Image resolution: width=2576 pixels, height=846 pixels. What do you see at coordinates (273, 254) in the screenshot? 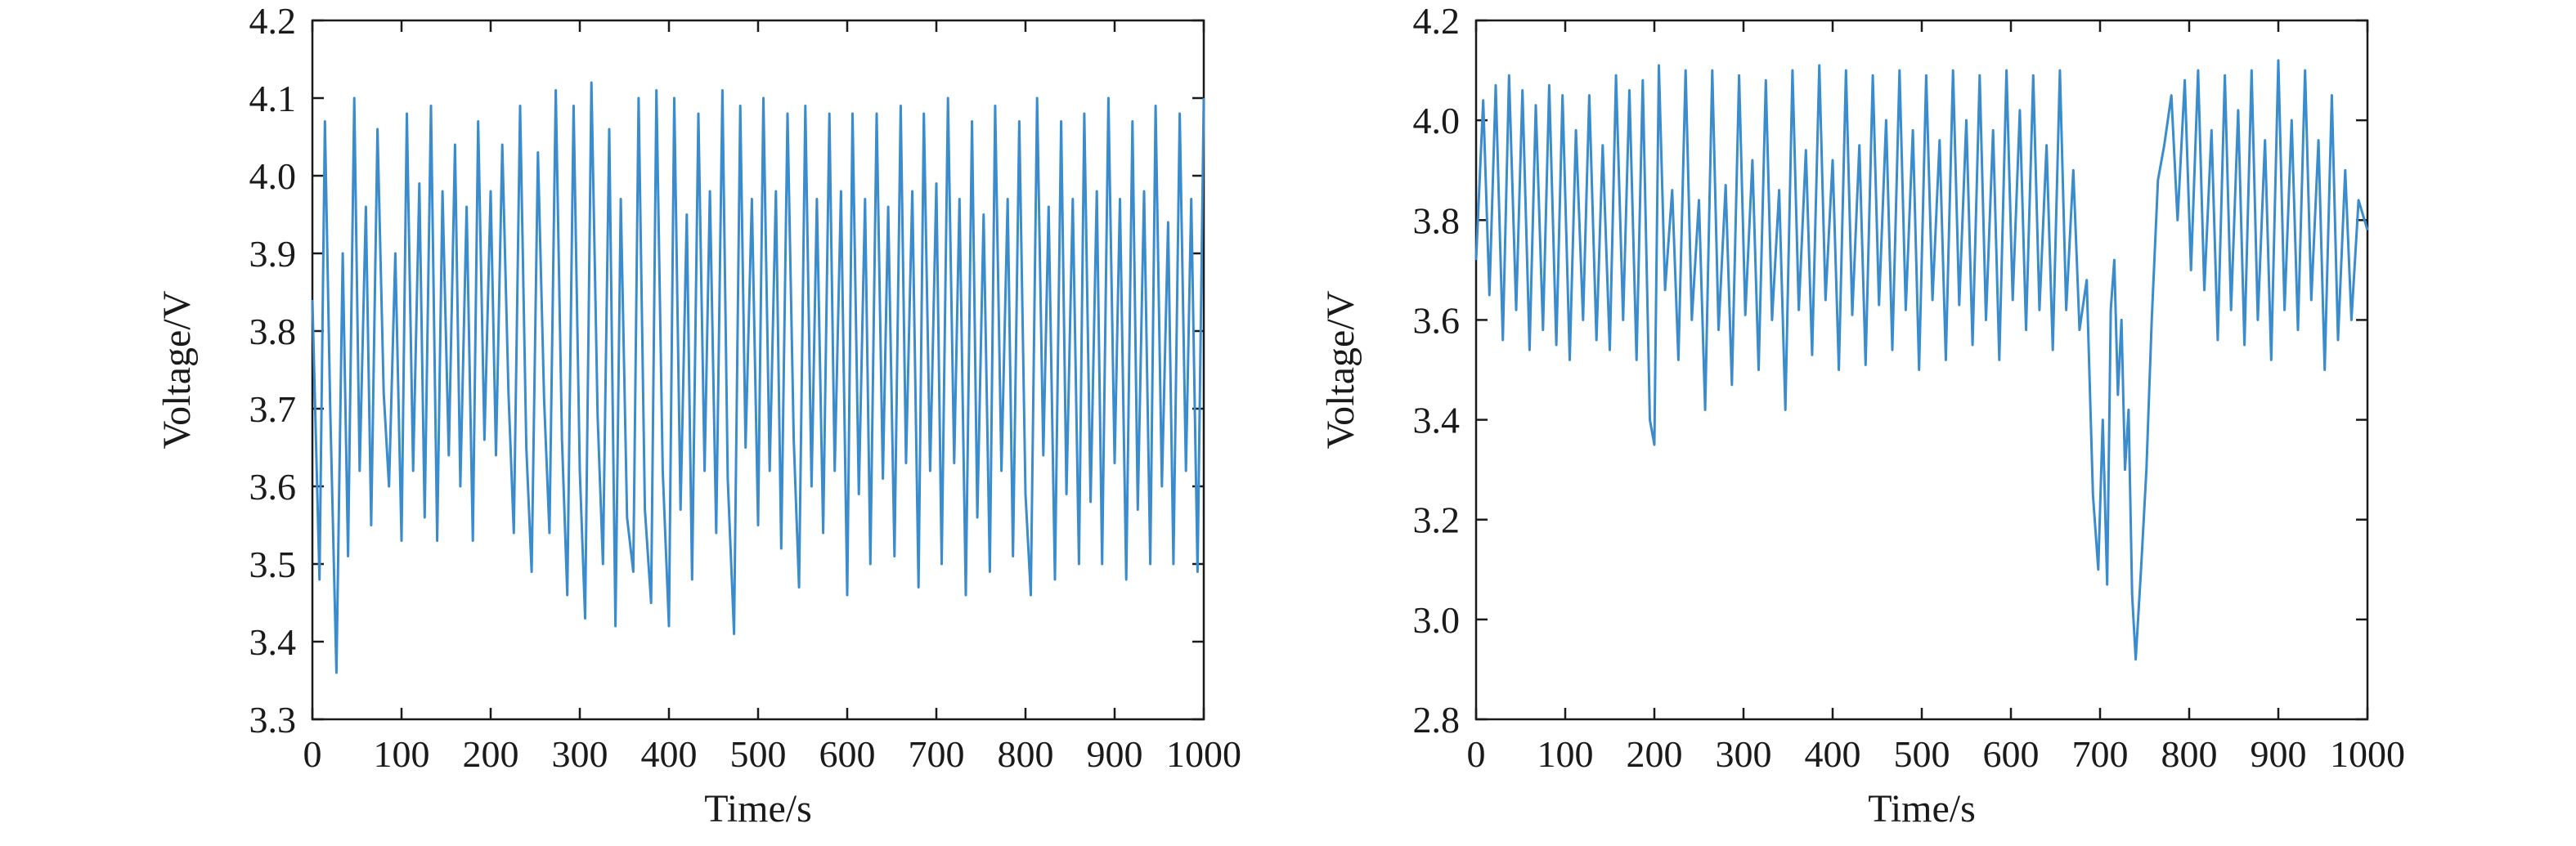
I see `y-tick-label: 3.9` at bounding box center [273, 254].